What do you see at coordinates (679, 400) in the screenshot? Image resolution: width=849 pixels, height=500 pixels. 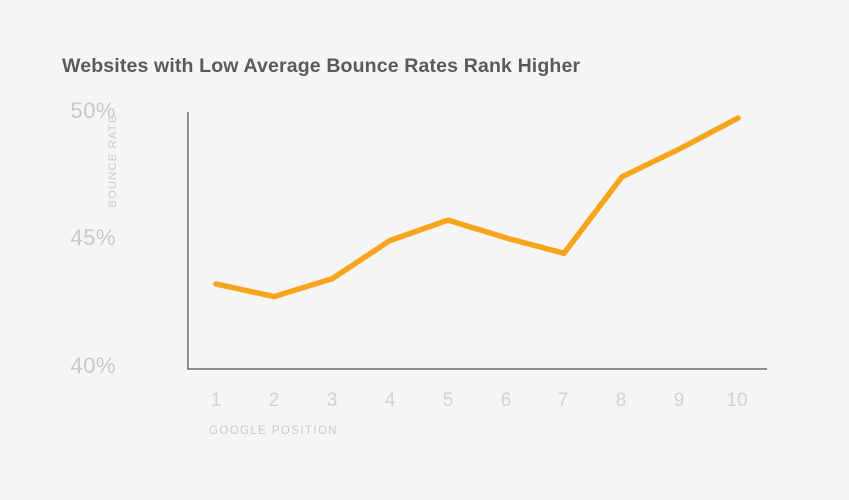 I see `x-tick-label: 9` at bounding box center [679, 400].